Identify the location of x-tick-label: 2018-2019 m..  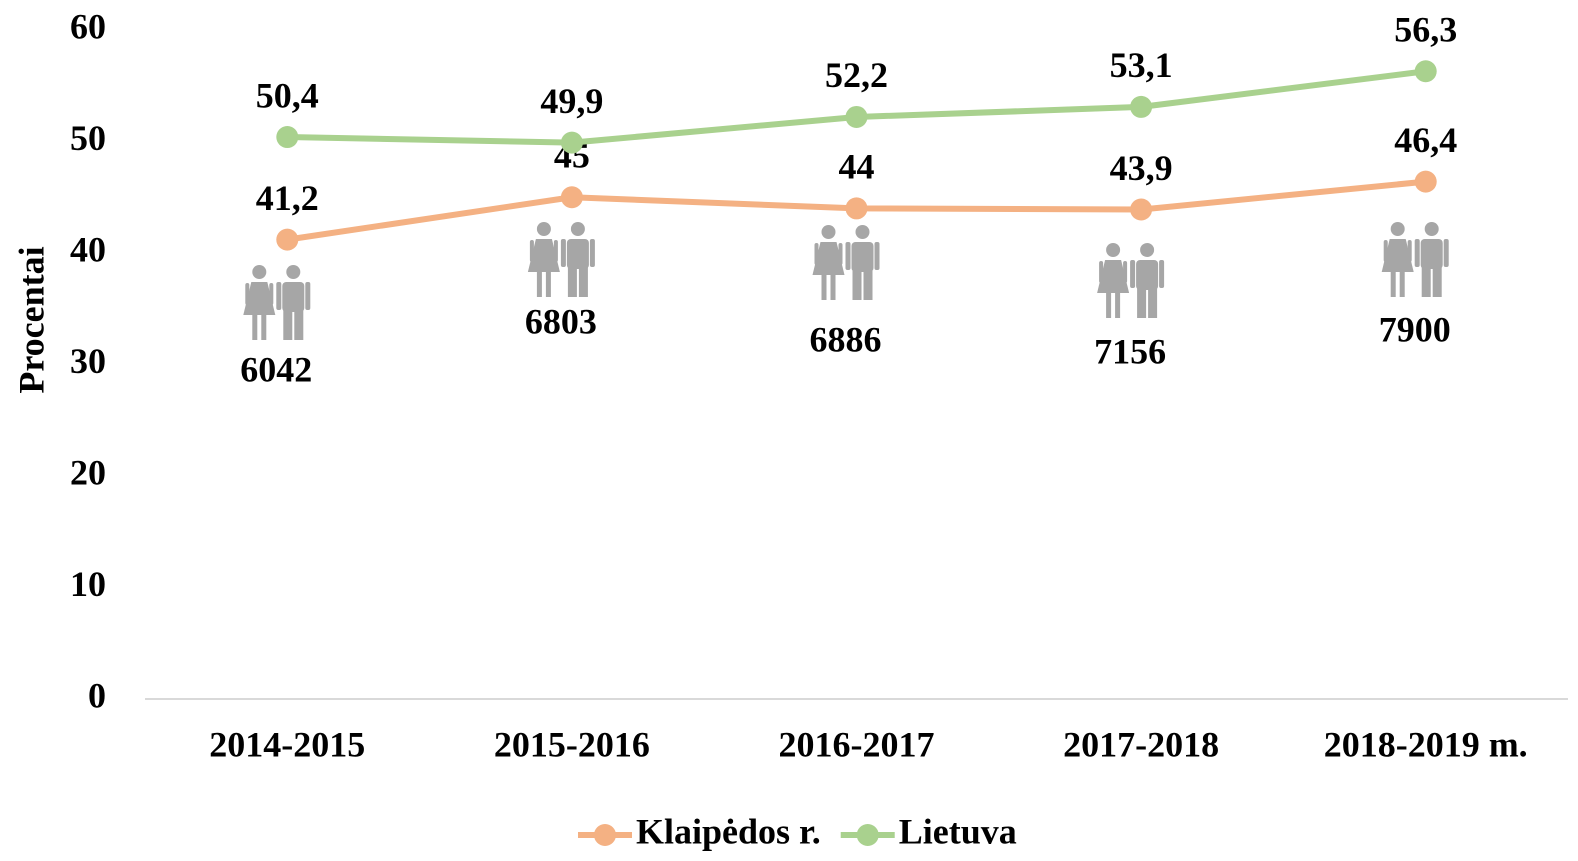
(1426, 744).